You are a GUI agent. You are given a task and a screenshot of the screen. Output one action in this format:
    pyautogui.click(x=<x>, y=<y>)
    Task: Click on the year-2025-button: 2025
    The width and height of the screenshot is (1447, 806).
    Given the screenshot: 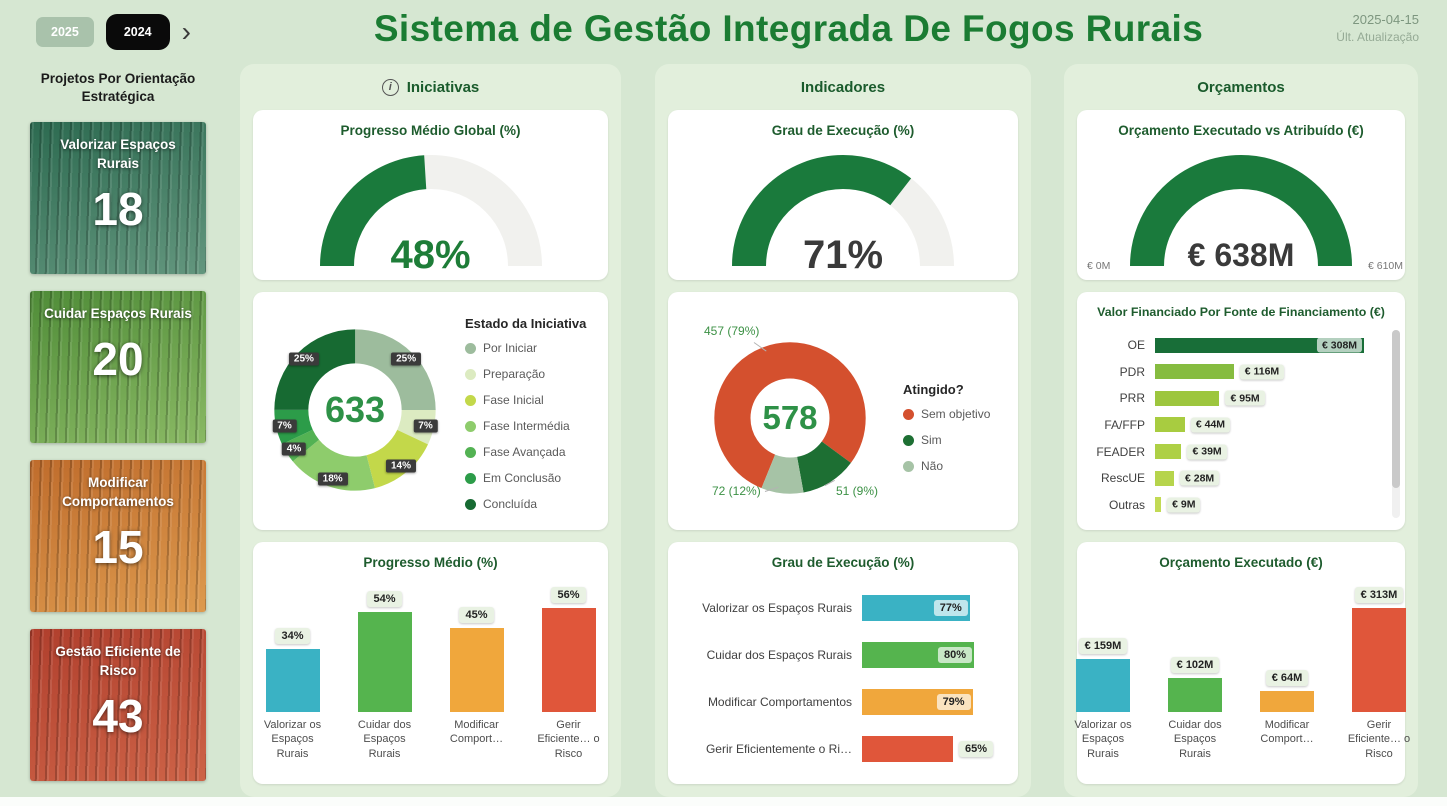 What is the action you would take?
    pyautogui.click(x=65, y=32)
    